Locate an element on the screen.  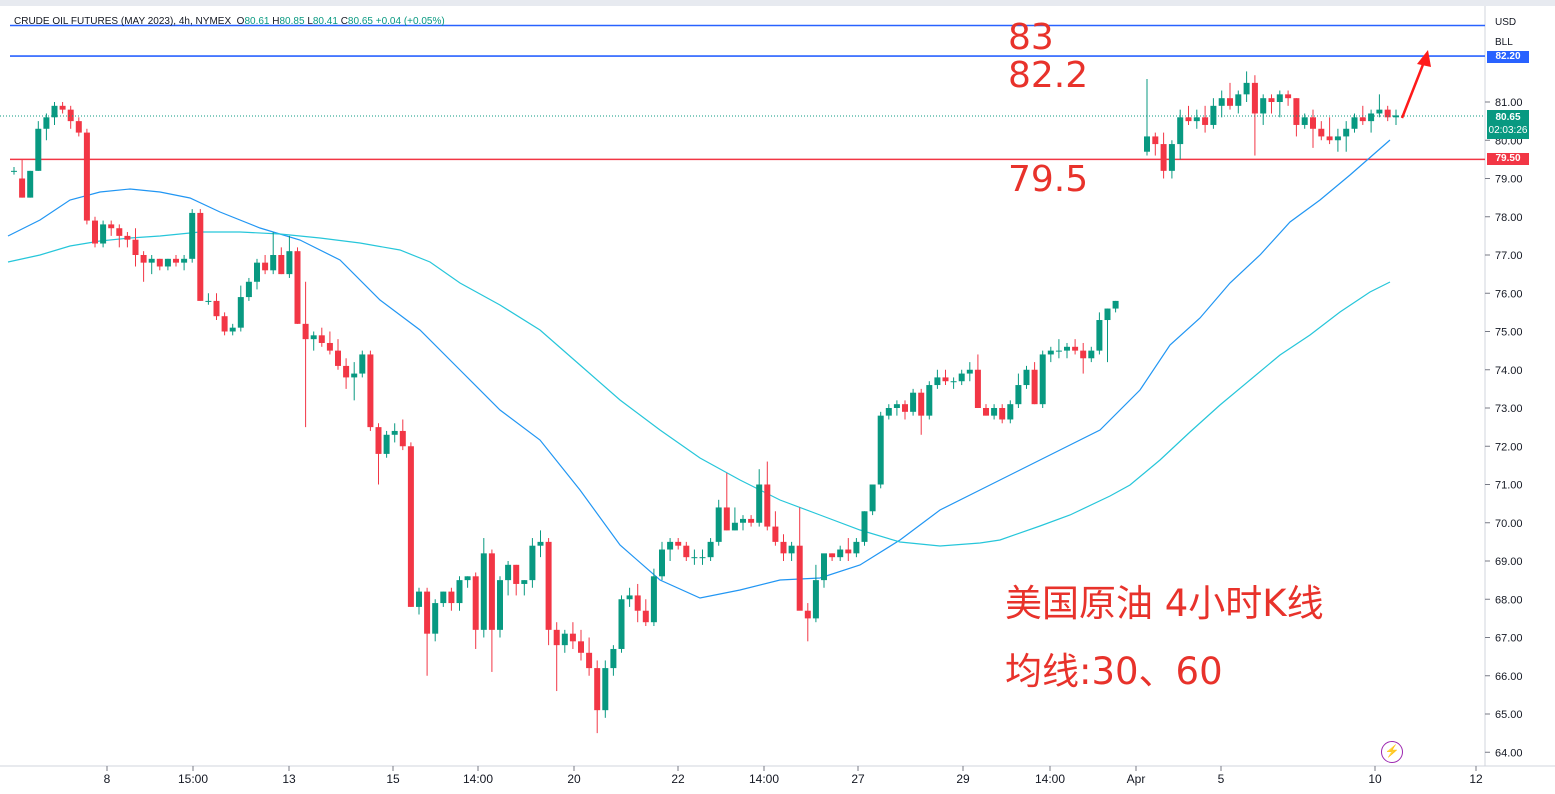
symbol-name: CRUDE OIL FUTURES (MAY 2023) is located at coordinates (94, 21).